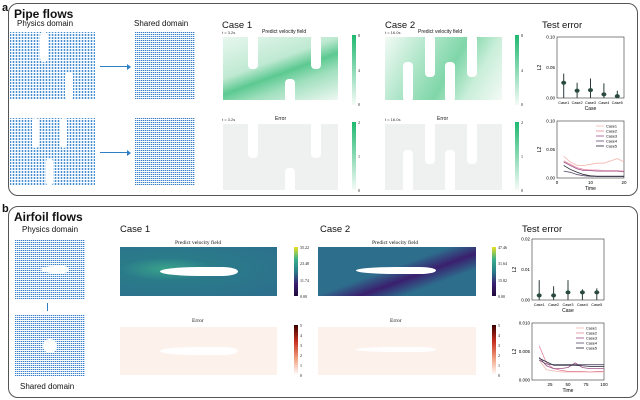 This screenshot has width=640, height=400. Describe the element at coordinates (443, 157) in the screenshot. I see `a-case2-error-map` at that location.